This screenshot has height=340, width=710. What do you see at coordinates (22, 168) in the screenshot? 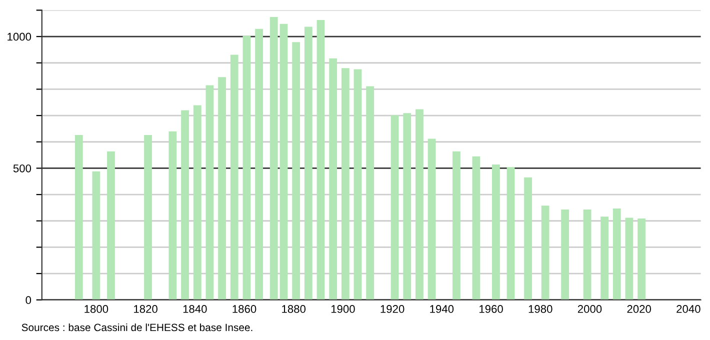
I see `y-tick-label: 500` at bounding box center [22, 168].